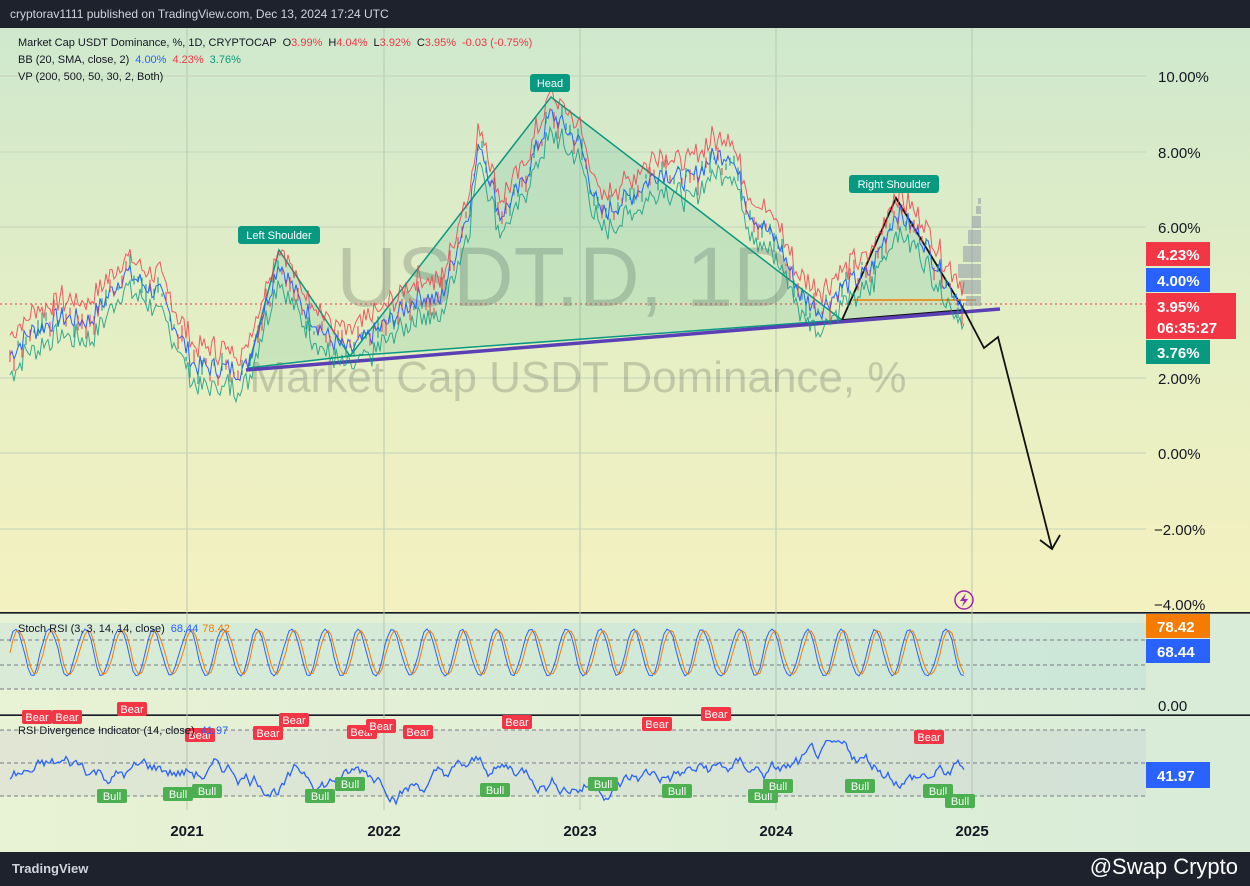 Image resolution: width=1250 pixels, height=886 pixels. I want to click on svg-text: Right Shoulder, so click(894, 185).